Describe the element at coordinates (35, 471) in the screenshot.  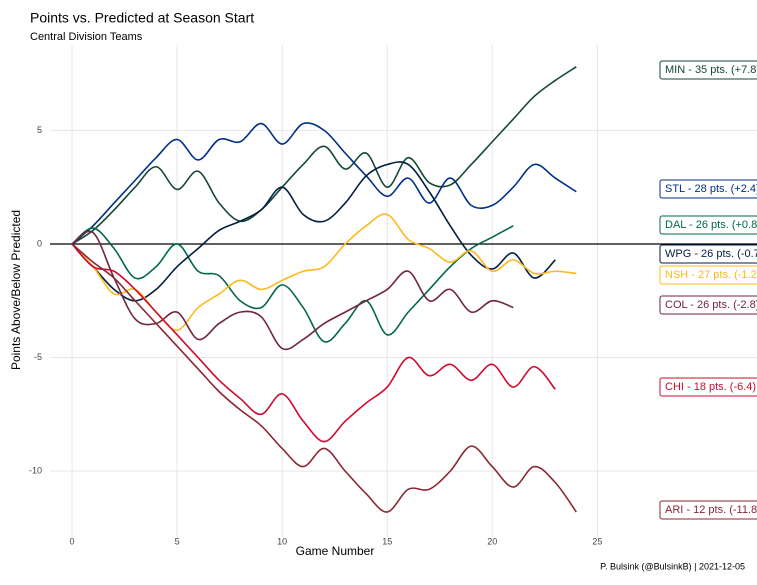
I see `y-tick-label: -10` at that location.